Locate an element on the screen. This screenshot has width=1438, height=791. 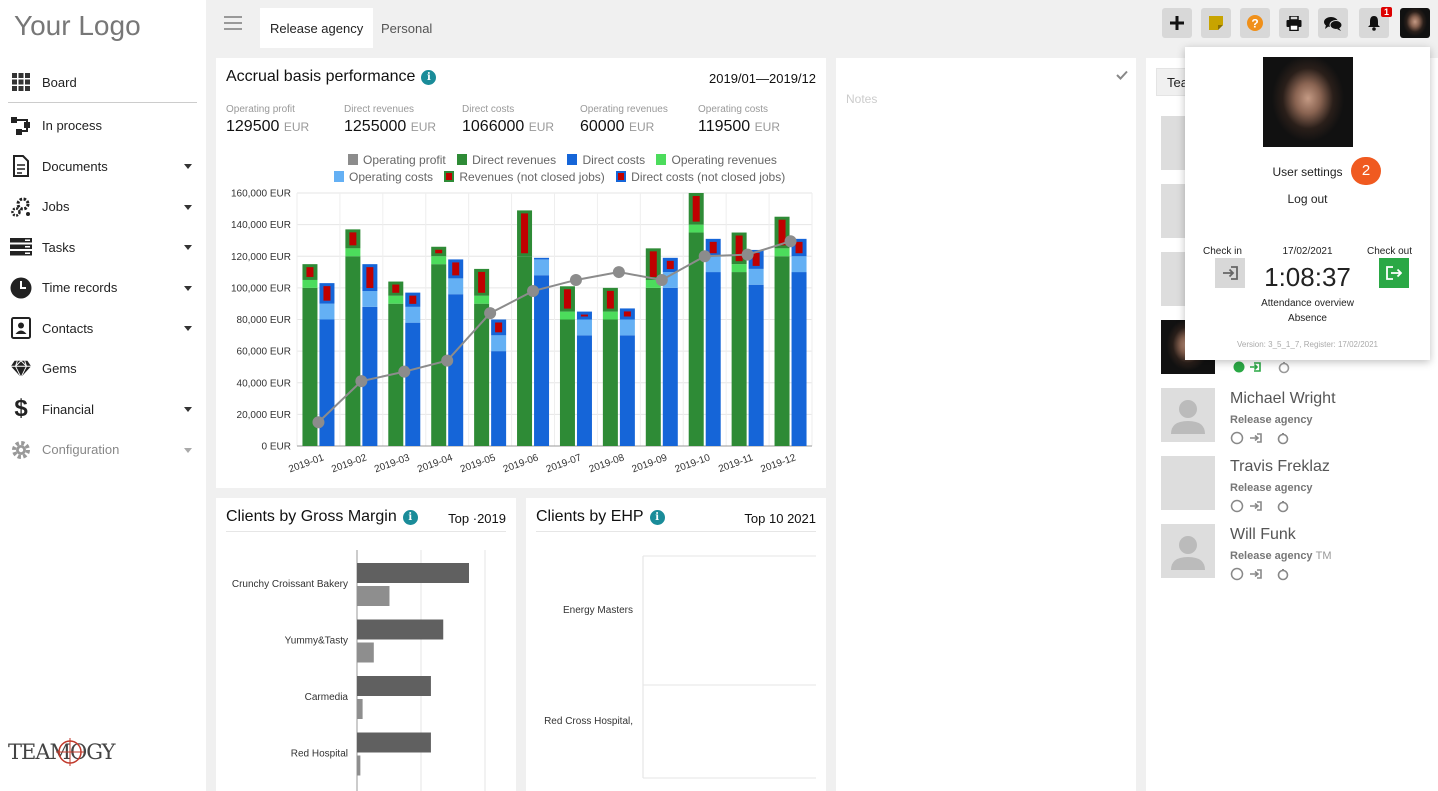
chat-button is located at coordinates (1333, 23).